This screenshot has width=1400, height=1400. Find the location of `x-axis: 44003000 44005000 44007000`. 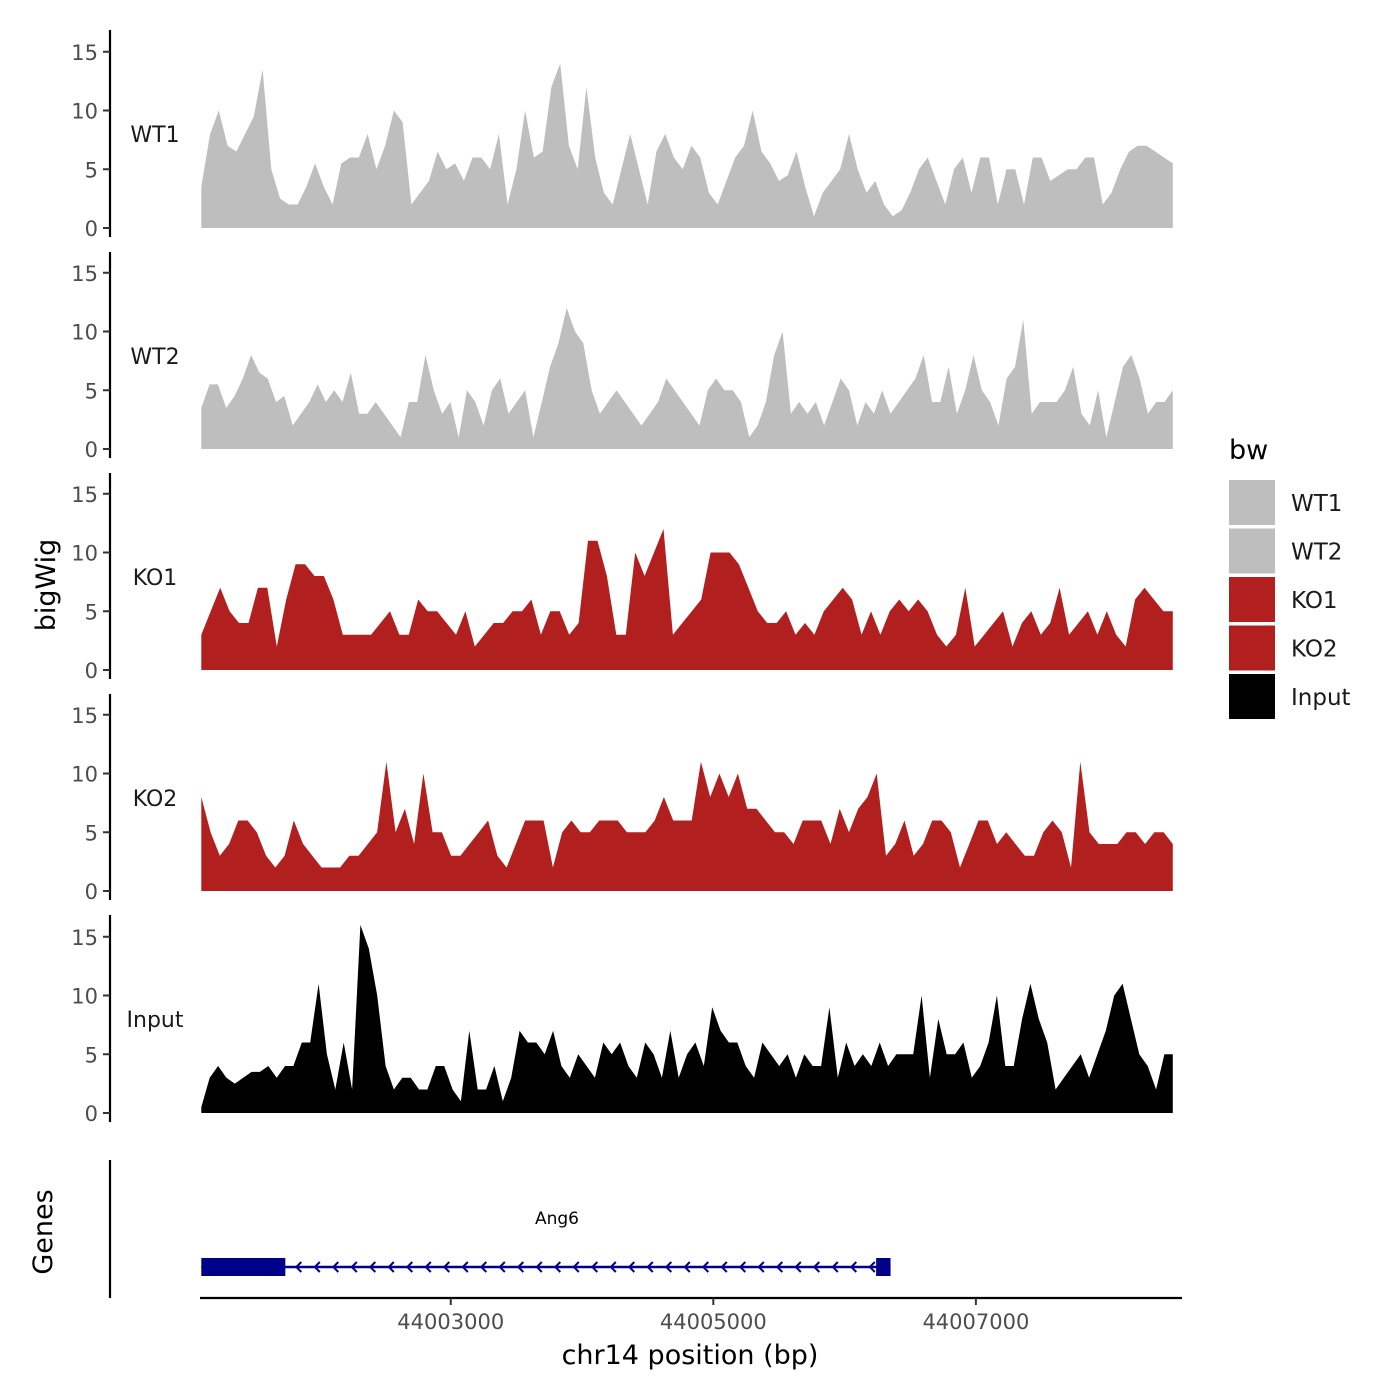

x-axis: 44003000 44005000 44007000 is located at coordinates (691, 1315).